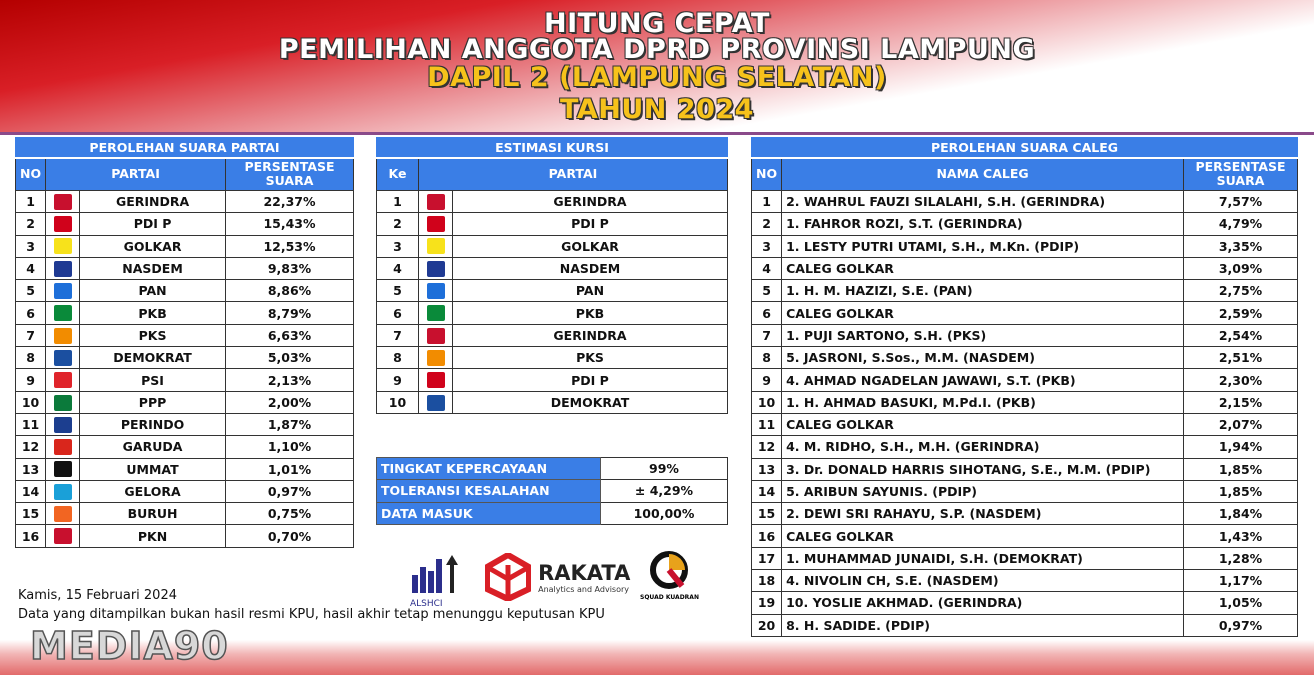 The width and height of the screenshot is (1314, 675). What do you see at coordinates (766, 558) in the screenshot?
I see `row-no: 17` at bounding box center [766, 558].